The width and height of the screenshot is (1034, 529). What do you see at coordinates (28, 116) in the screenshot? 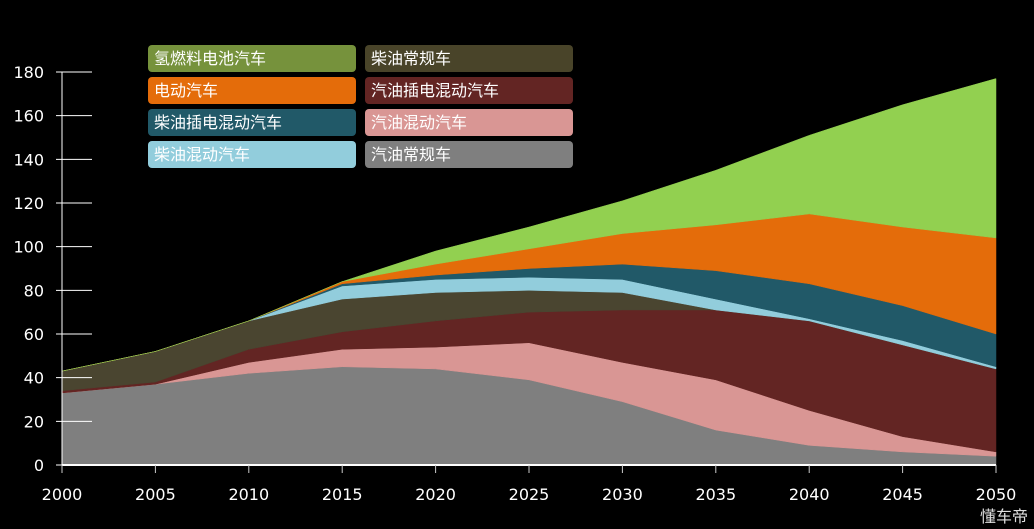
I see `y-tick-label: 160` at bounding box center [28, 116].